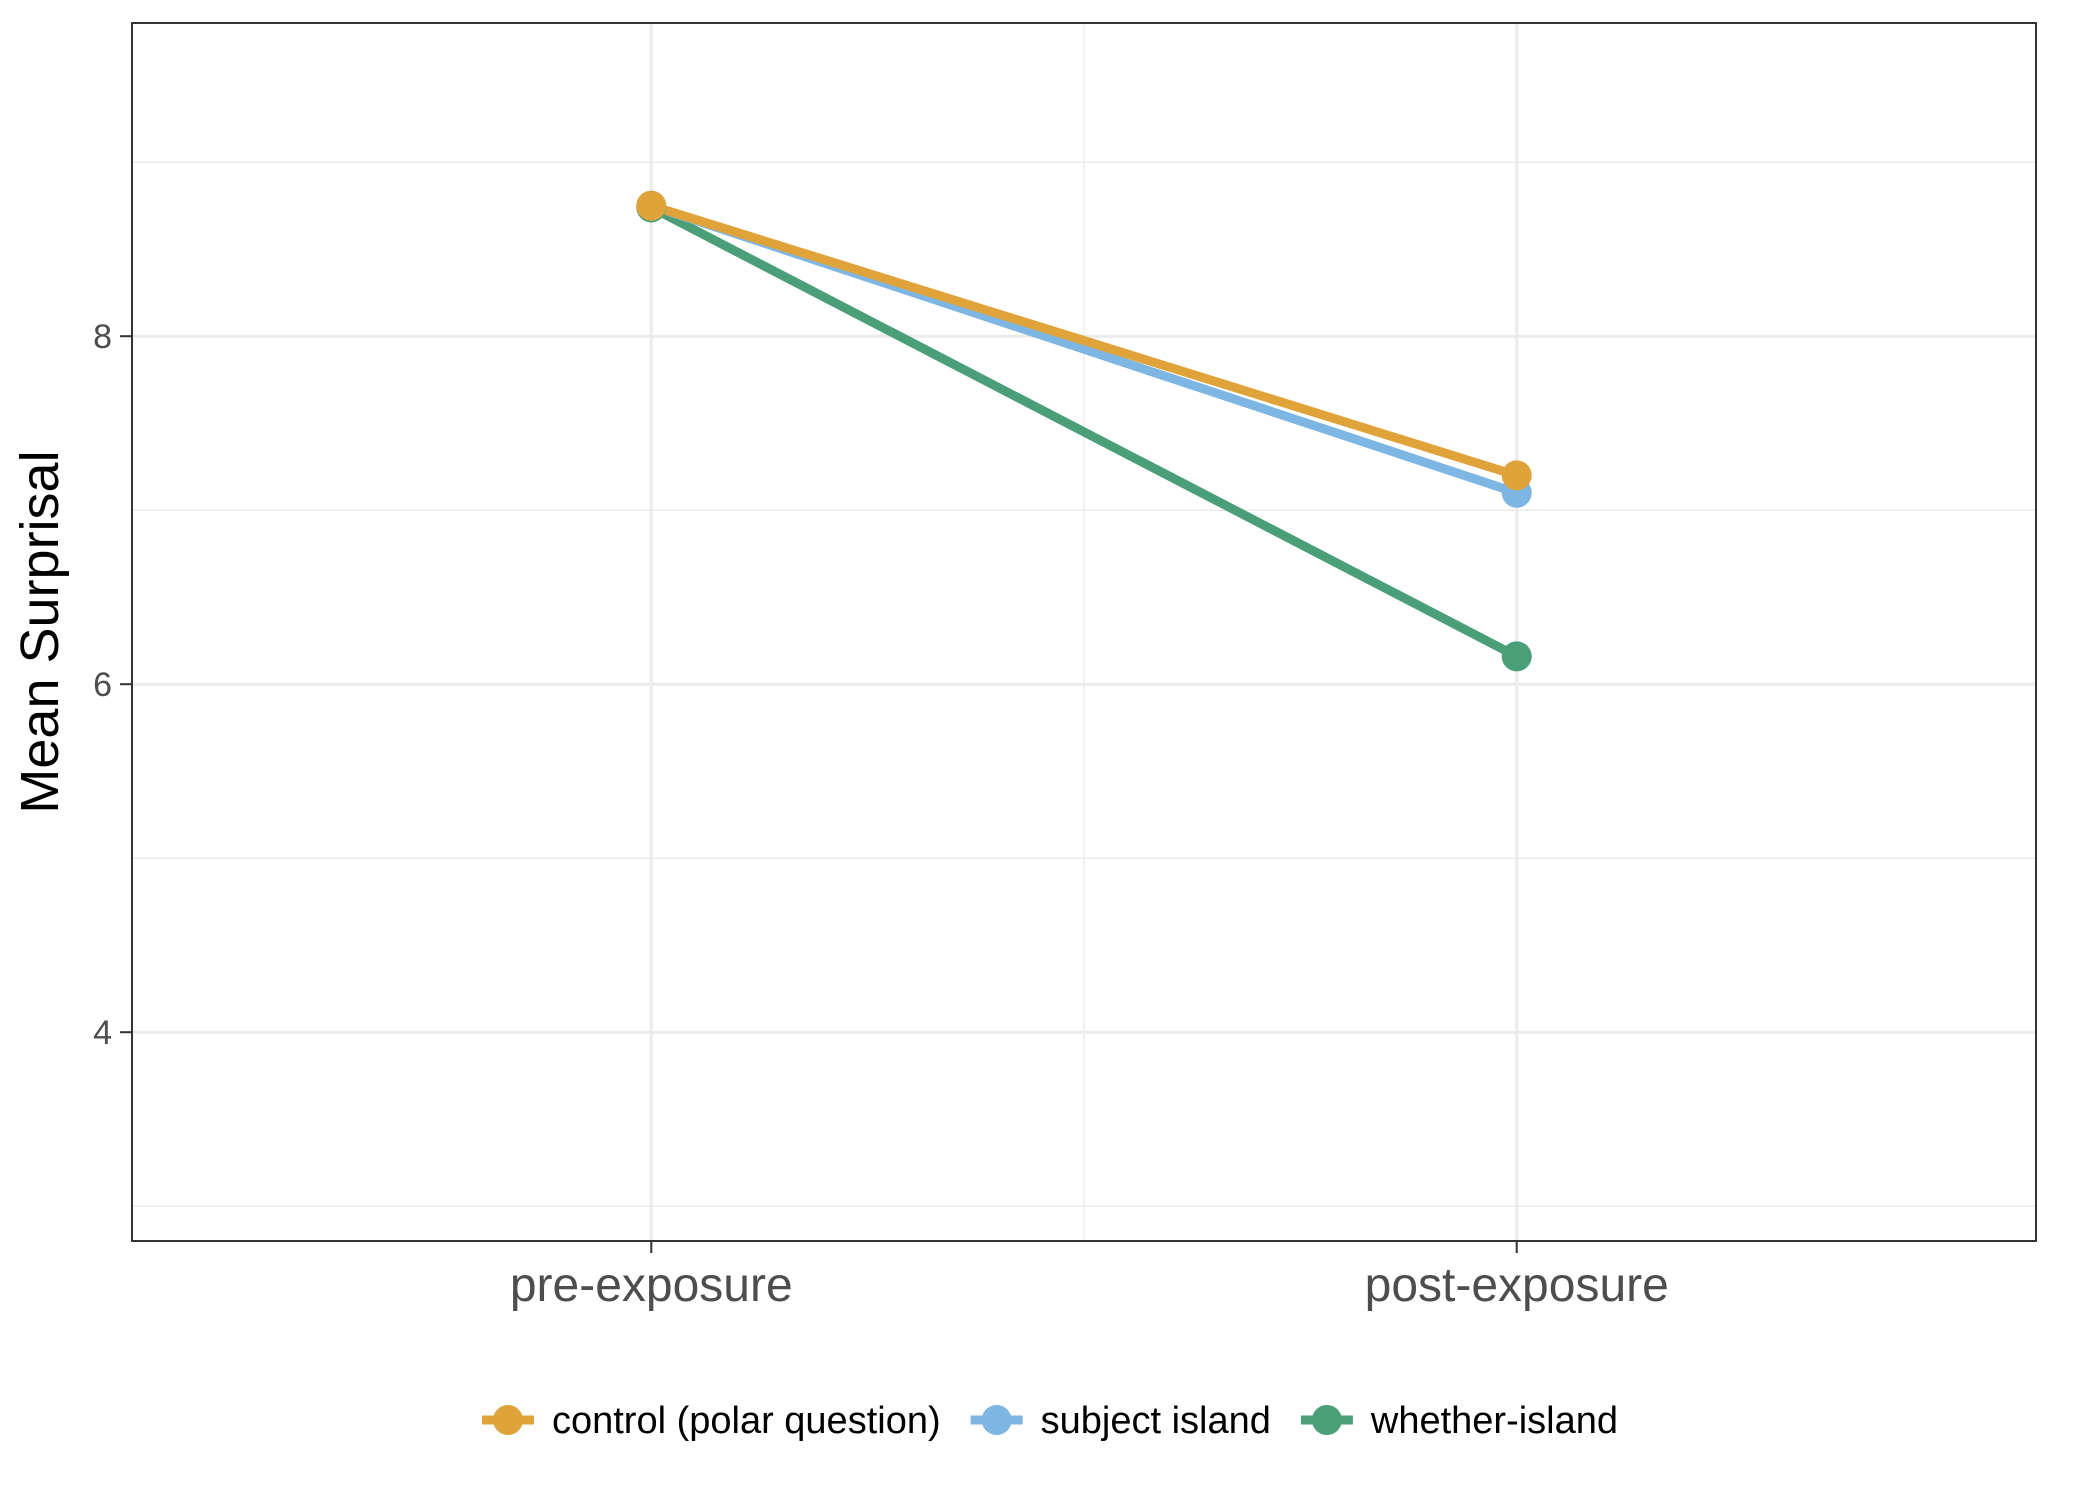 This screenshot has height=1500, width=2100. I want to click on legend-label: whether-island, so click(1494, 1421).